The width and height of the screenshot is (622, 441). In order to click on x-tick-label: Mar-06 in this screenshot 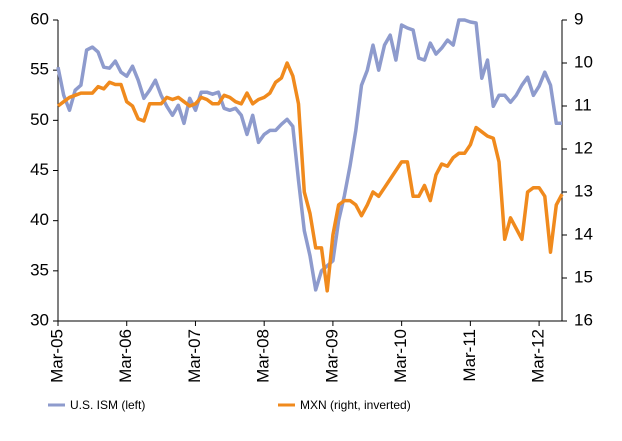, I will do `click(125, 356)`.